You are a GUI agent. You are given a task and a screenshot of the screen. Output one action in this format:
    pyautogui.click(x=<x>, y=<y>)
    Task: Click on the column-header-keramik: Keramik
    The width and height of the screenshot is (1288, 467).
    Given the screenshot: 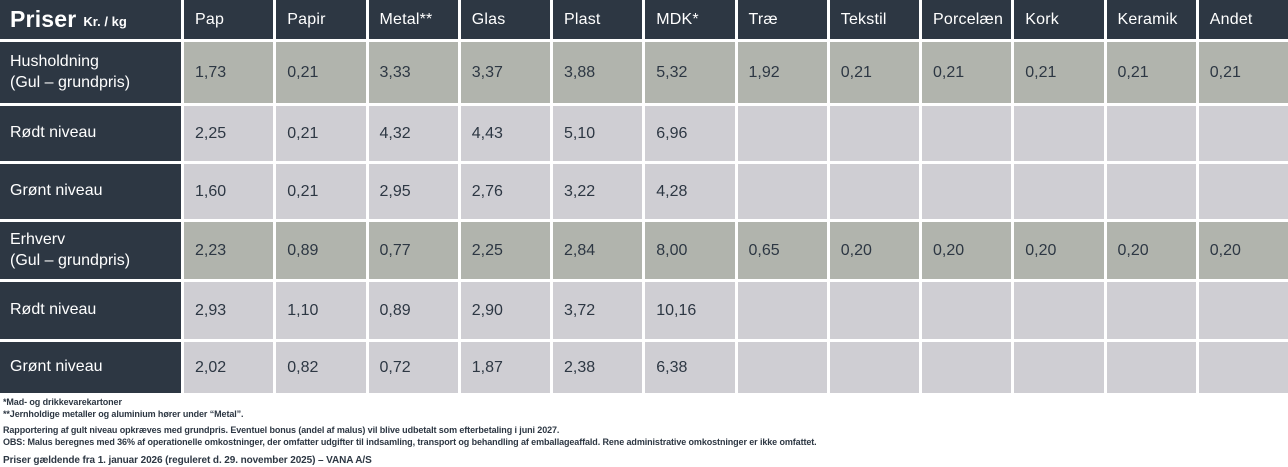 What is the action you would take?
    pyautogui.click(x=1151, y=19)
    